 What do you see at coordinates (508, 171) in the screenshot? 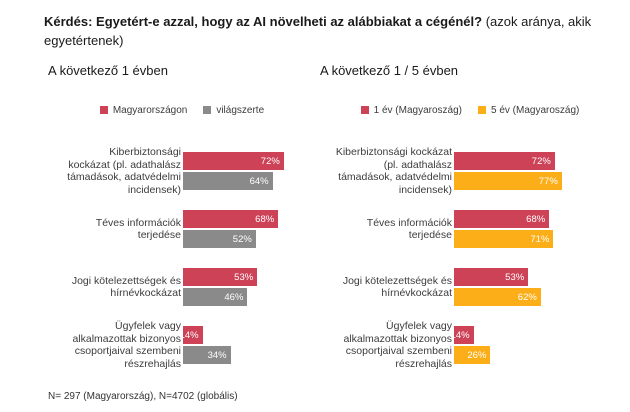
I see `bar-group: 72% 77%` at bounding box center [508, 171].